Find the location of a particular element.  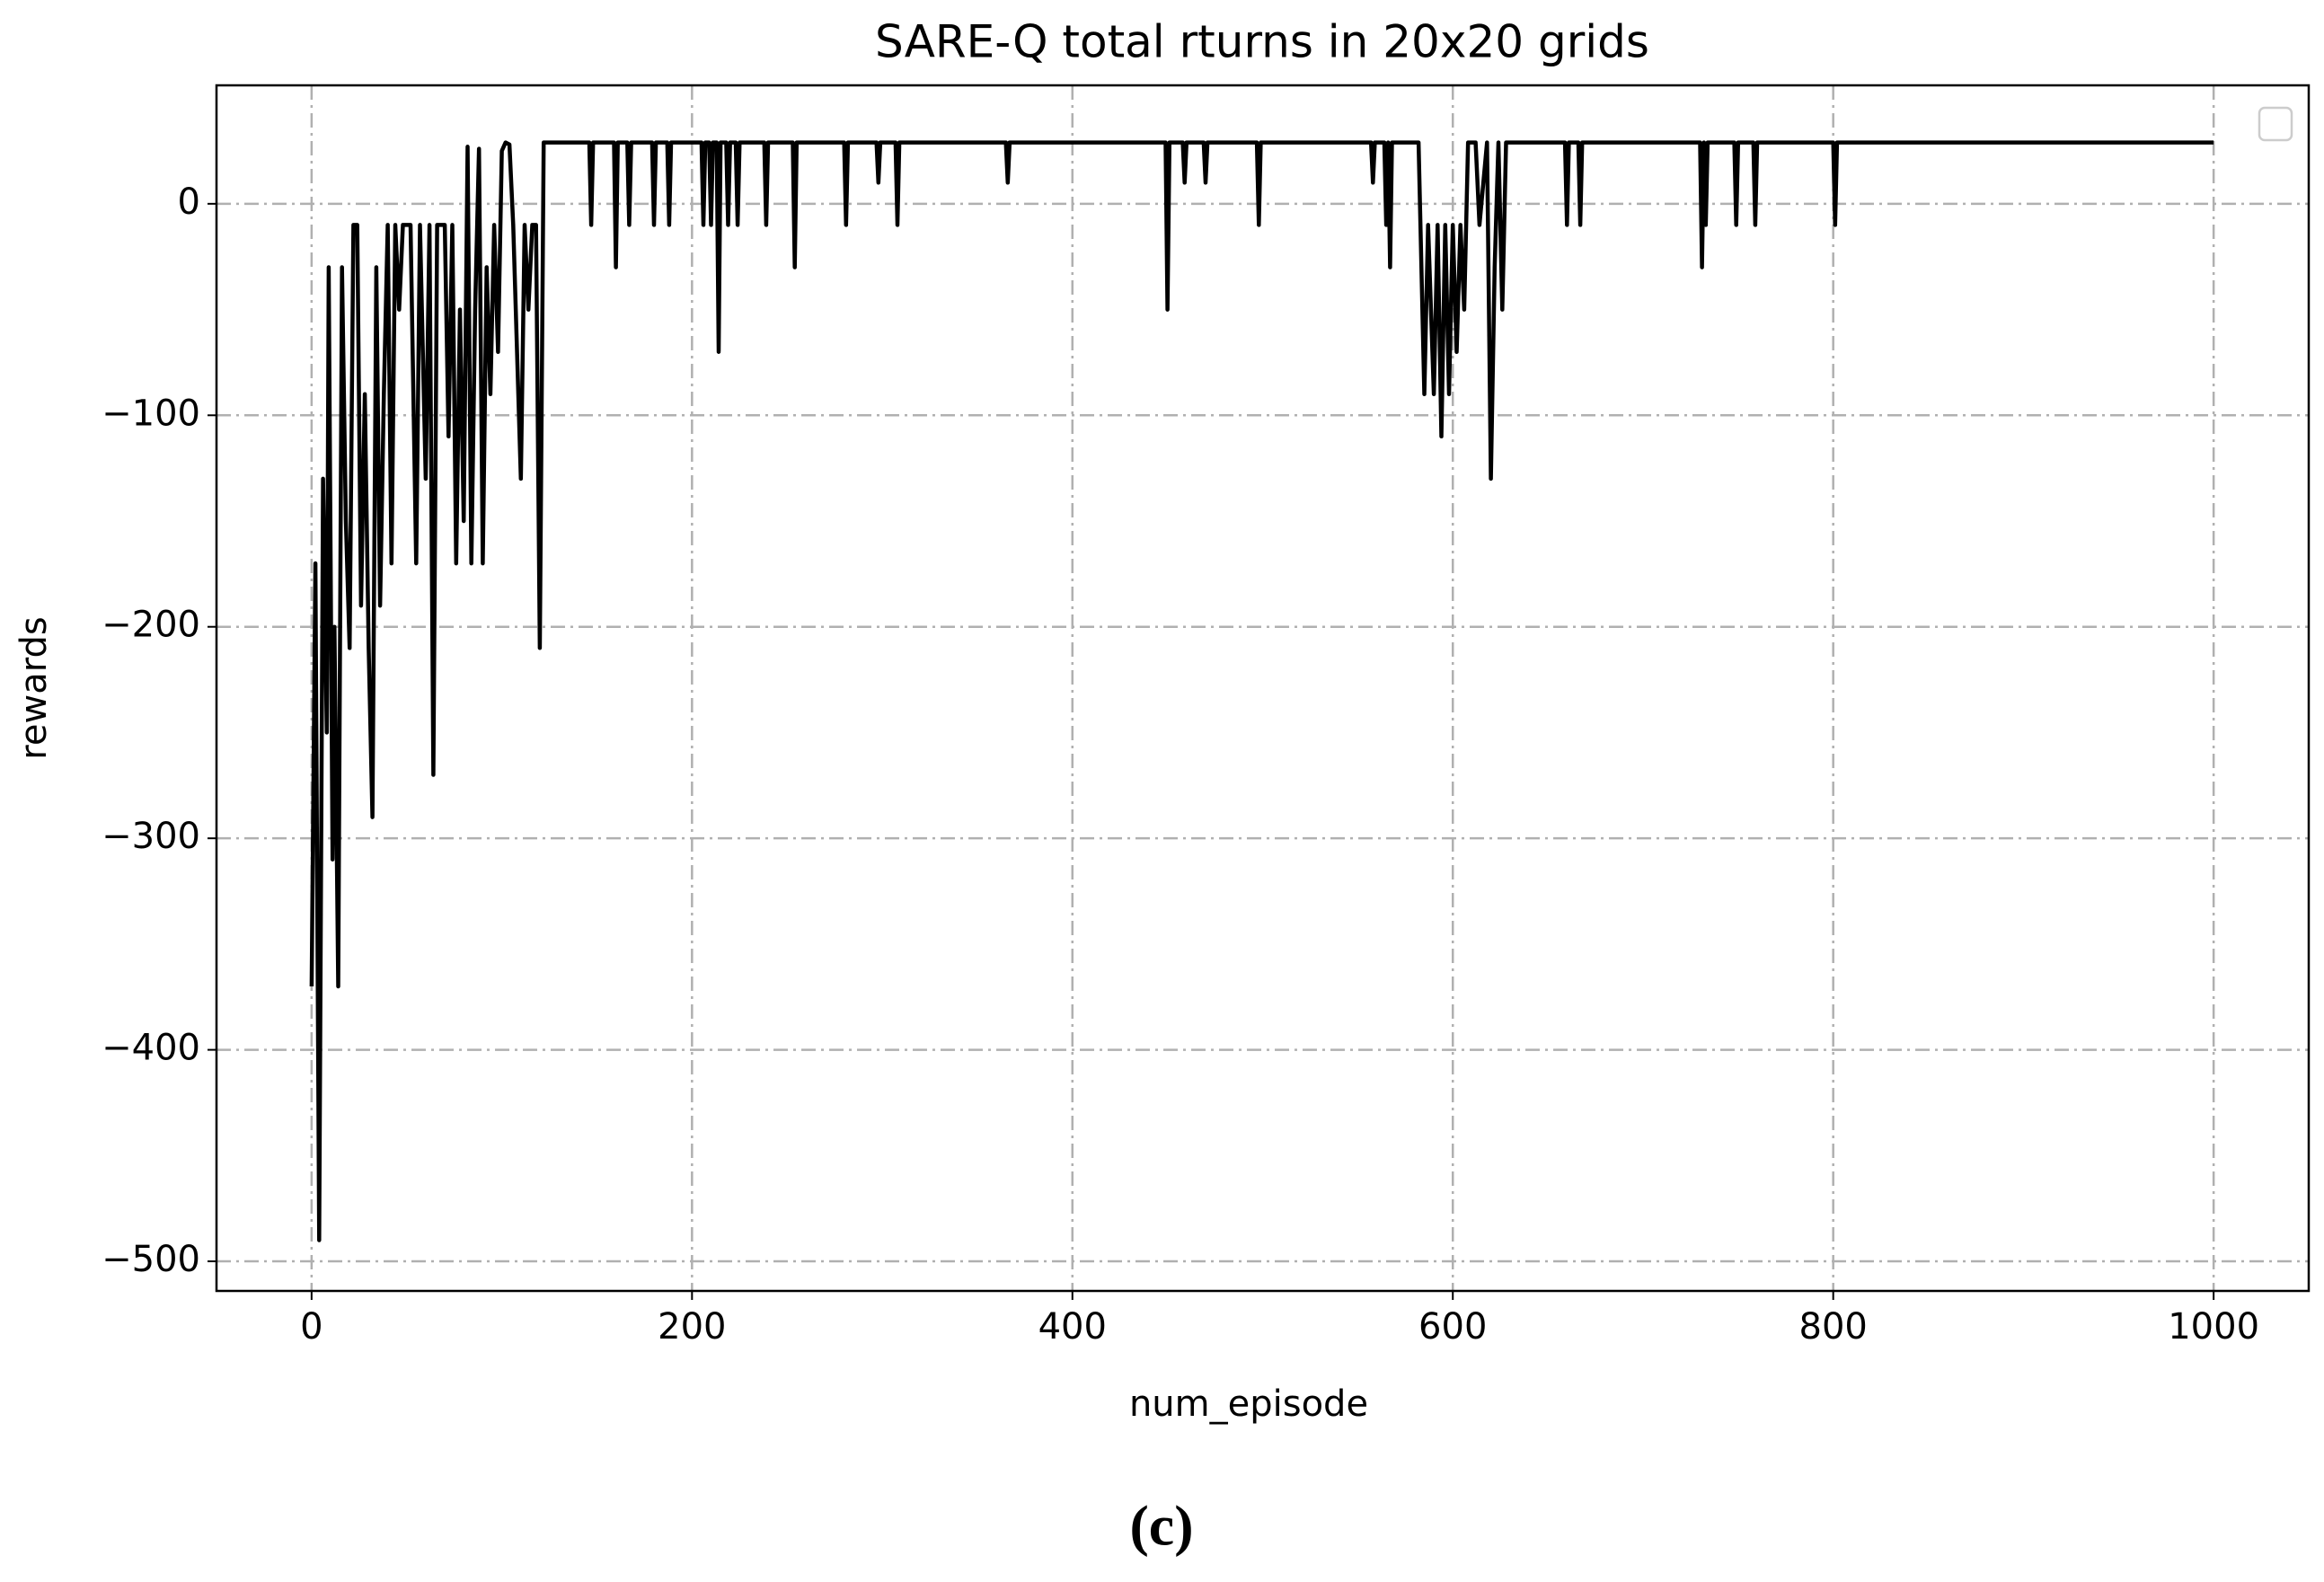

chart-title: SARE-Q total rturns in 20x20 grids is located at coordinates (1262, 42).